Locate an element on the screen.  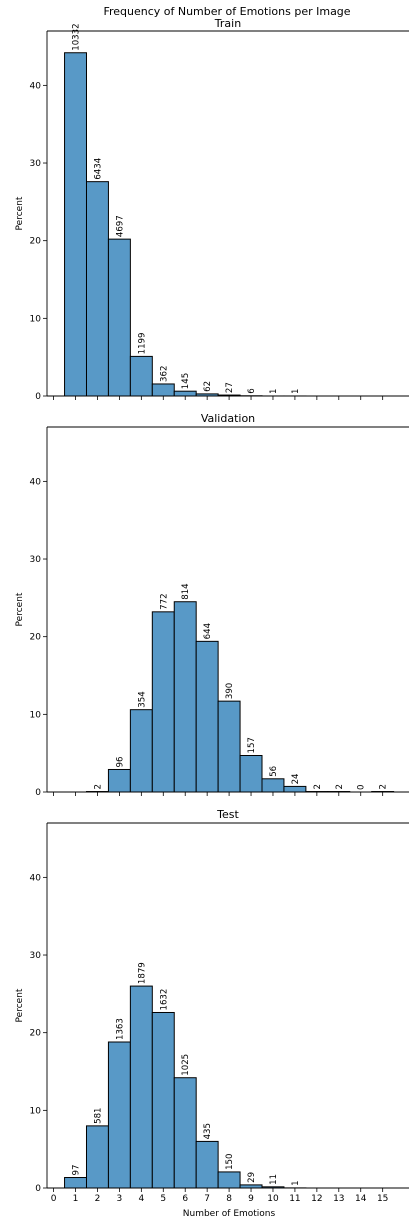
x-tick-label: 13 is located at coordinates (338, 1199).